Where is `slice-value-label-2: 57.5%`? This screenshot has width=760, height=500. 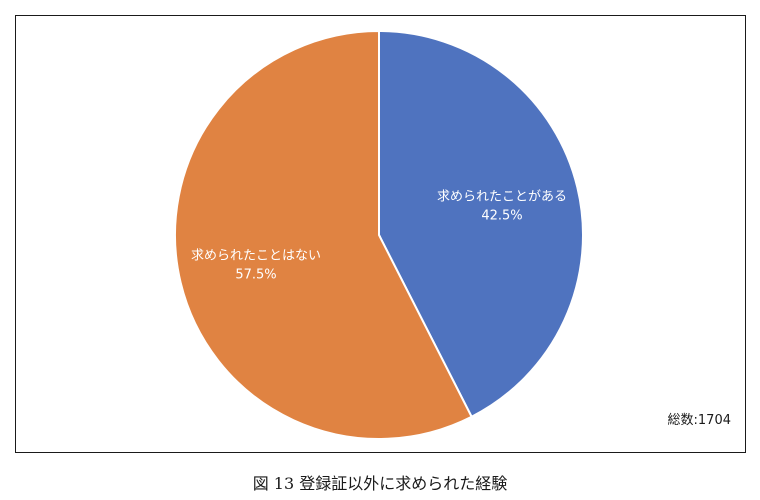
slice-value-label-2: 57.5% is located at coordinates (255, 275).